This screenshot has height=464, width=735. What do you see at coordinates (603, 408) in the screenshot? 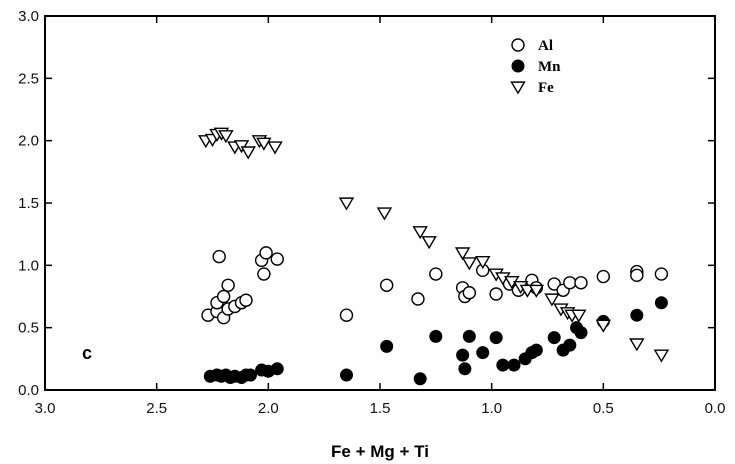
I see `x-tick-label: 0.5` at bounding box center [603, 408].